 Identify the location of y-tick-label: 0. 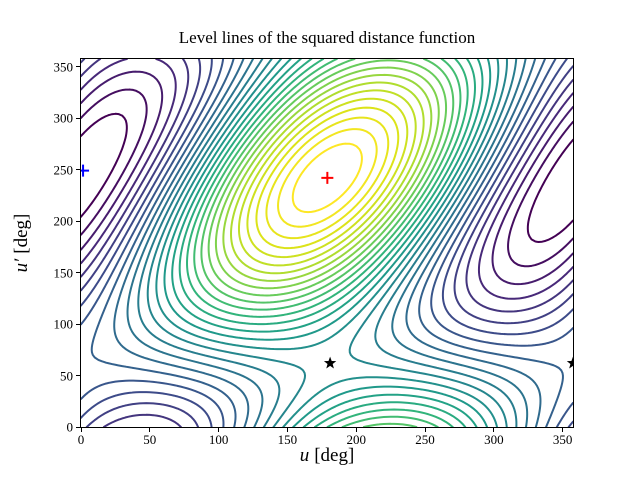
(70, 427).